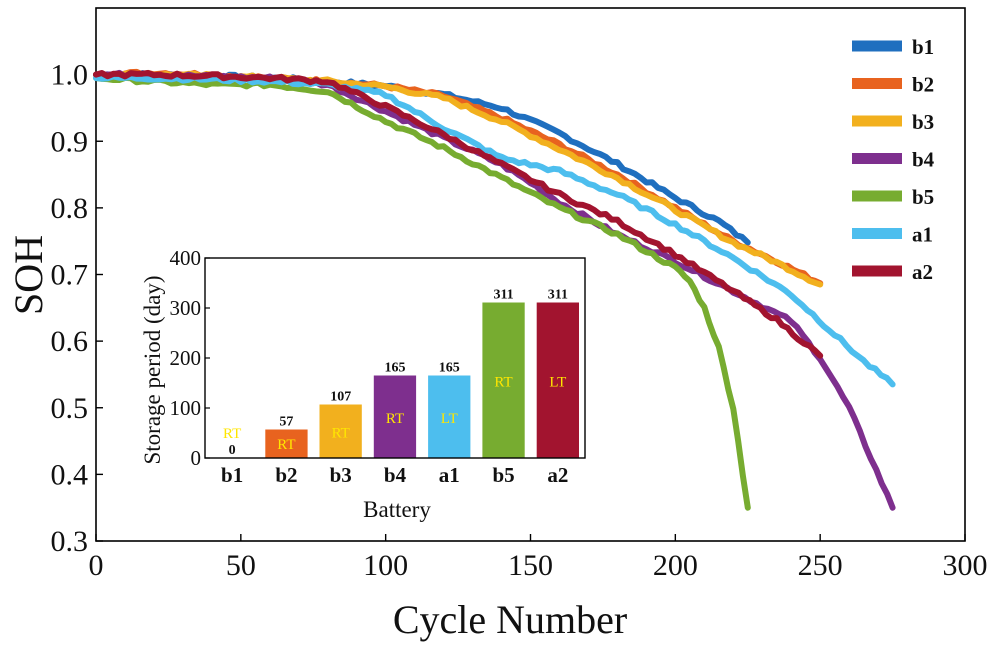 Image resolution: width=1001 pixels, height=646 pixels. Describe the element at coordinates (820, 565) in the screenshot. I see `x-tick-label: 250` at that location.